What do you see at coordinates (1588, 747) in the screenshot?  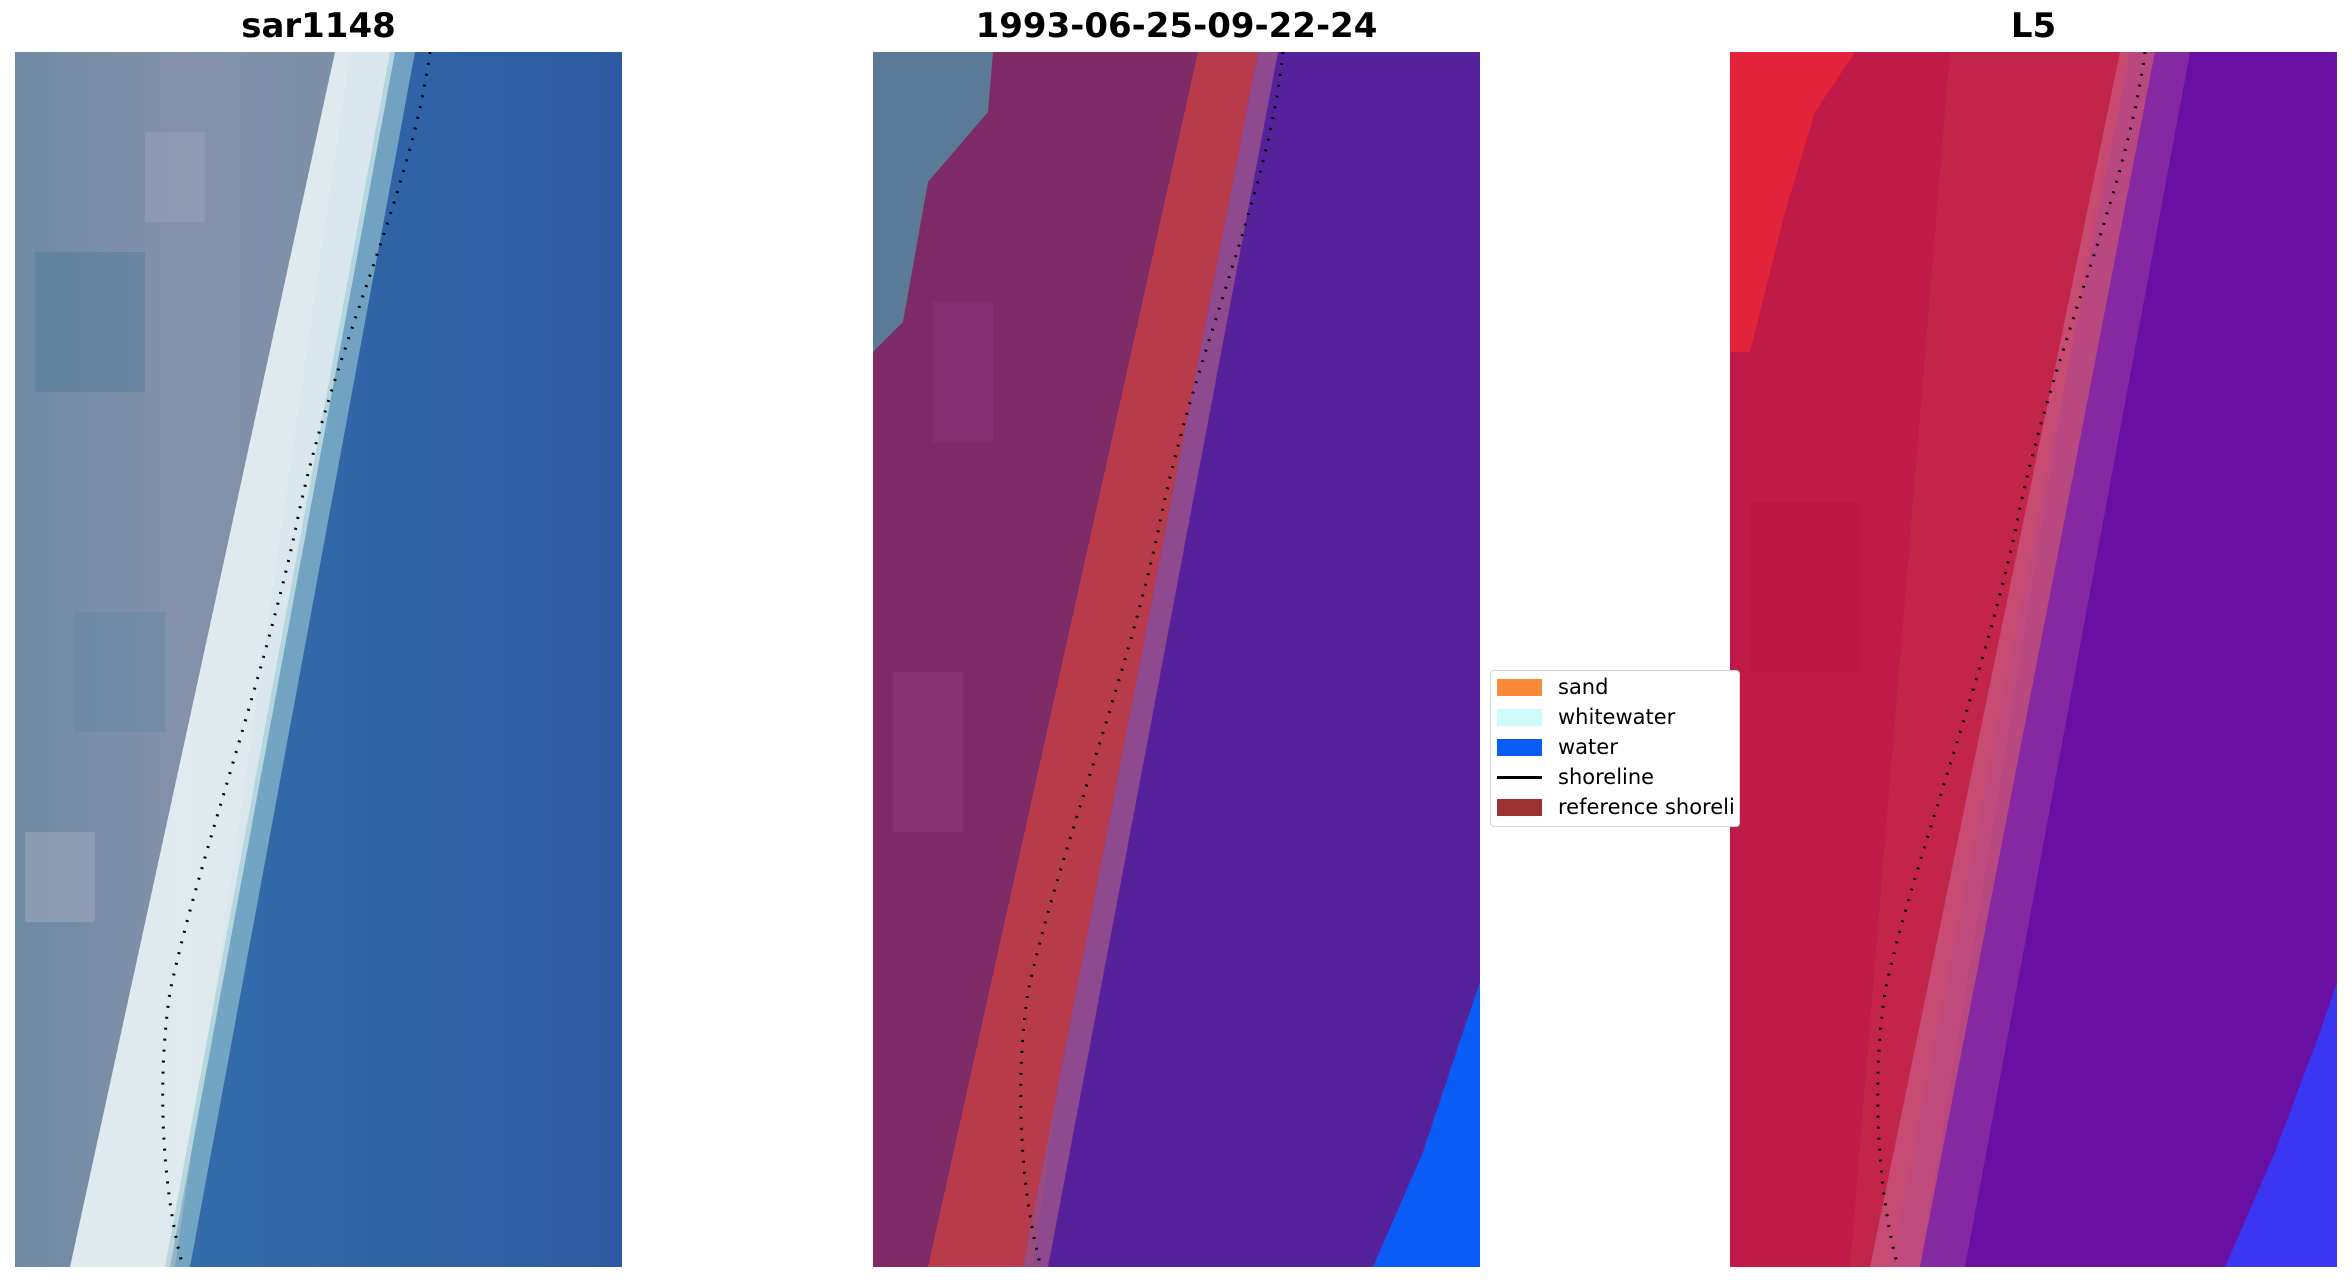 I see `legend-label-water: water` at bounding box center [1588, 747].